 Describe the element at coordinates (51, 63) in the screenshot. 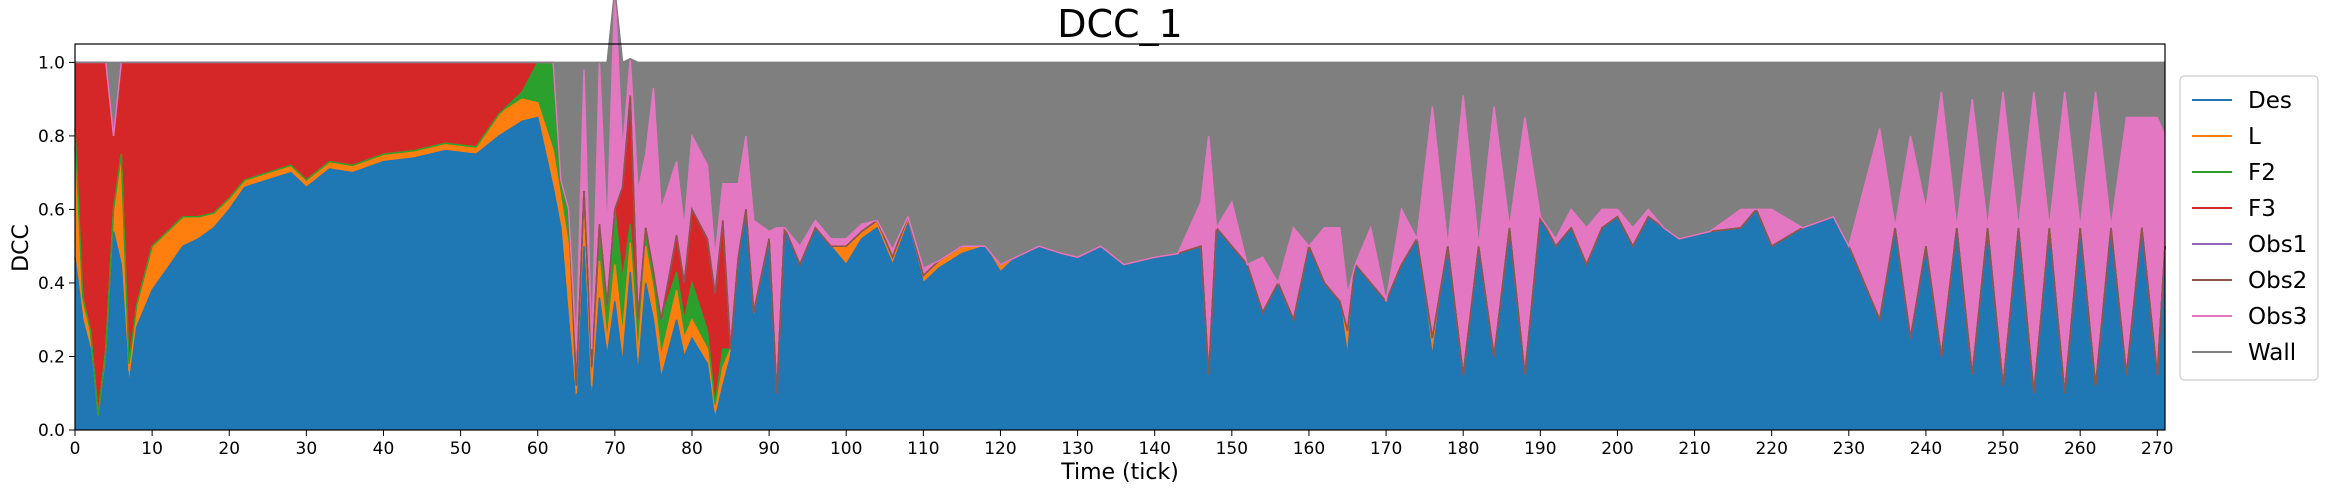

I see `y-tick-label: 1.0` at that location.